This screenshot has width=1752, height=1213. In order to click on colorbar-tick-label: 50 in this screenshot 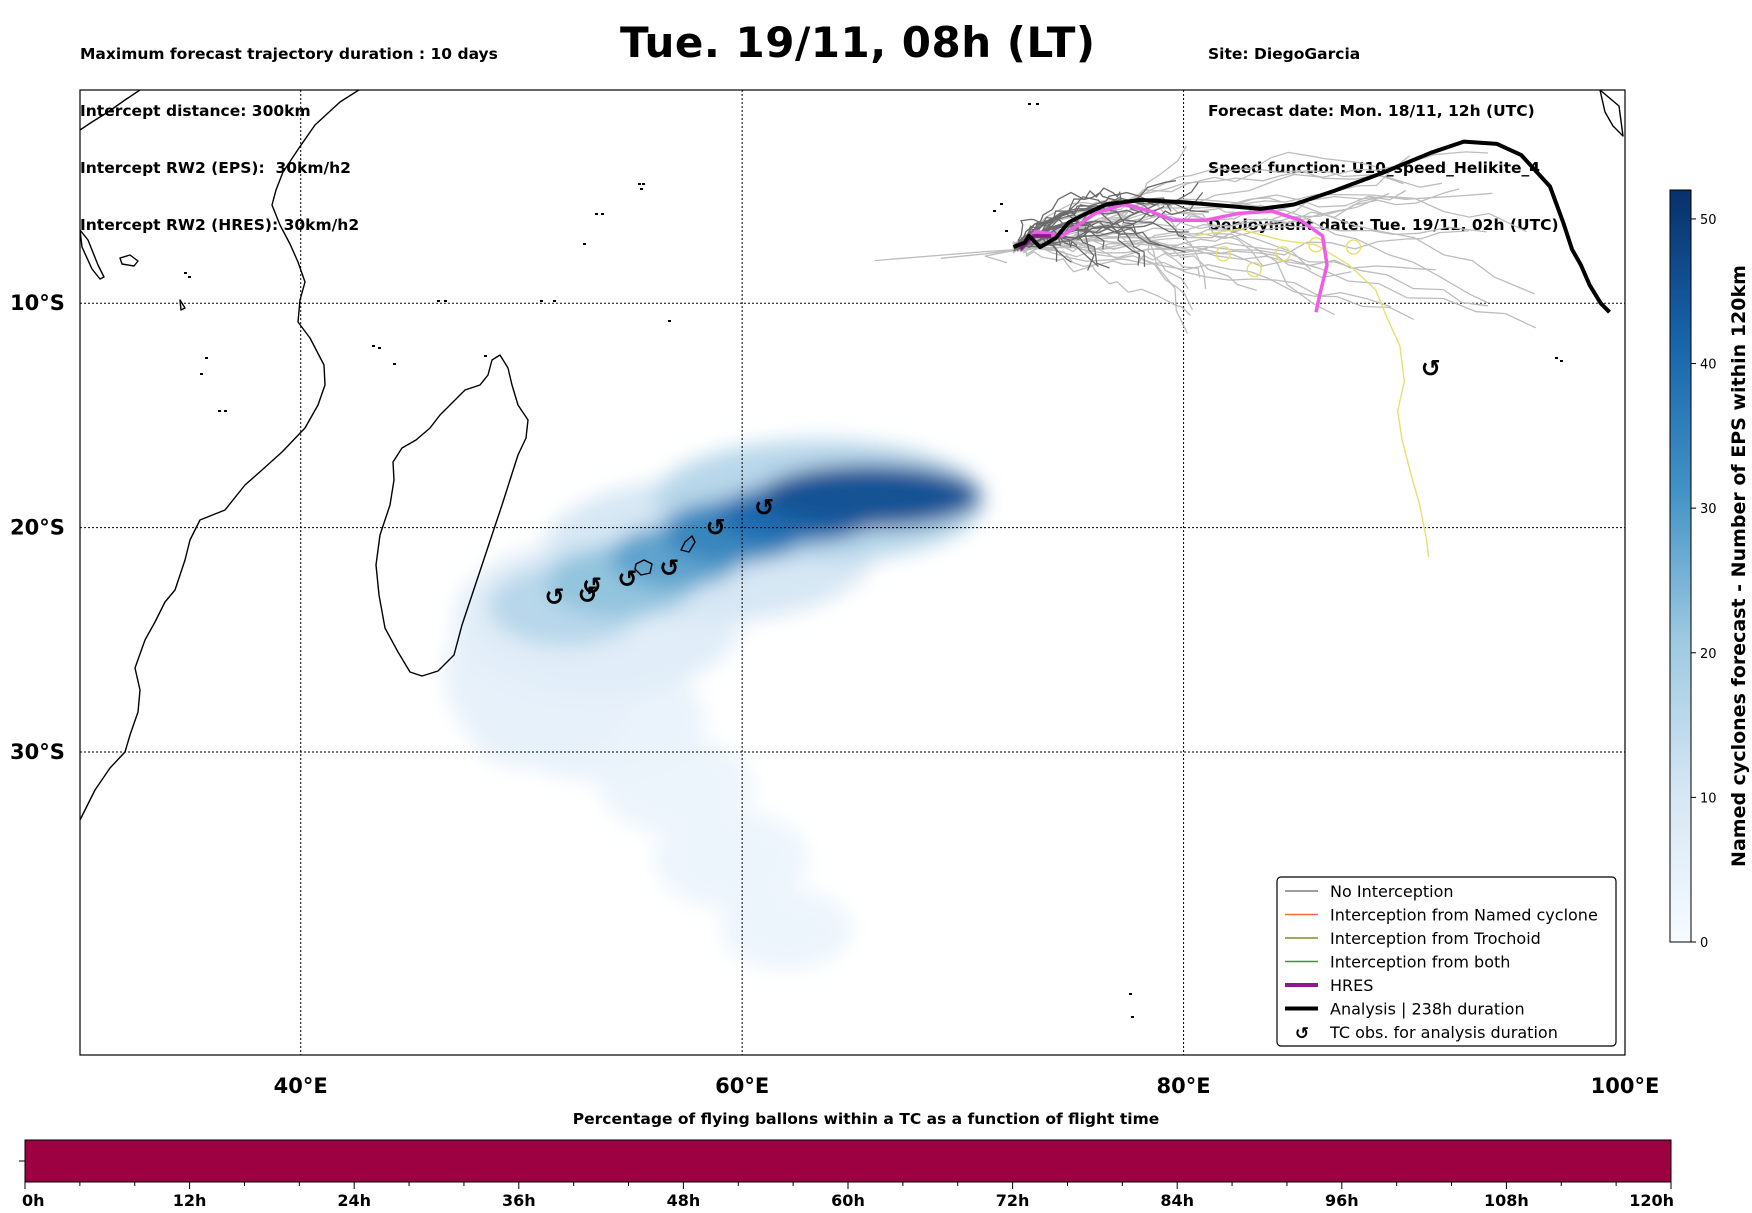, I will do `click(1708, 220)`.